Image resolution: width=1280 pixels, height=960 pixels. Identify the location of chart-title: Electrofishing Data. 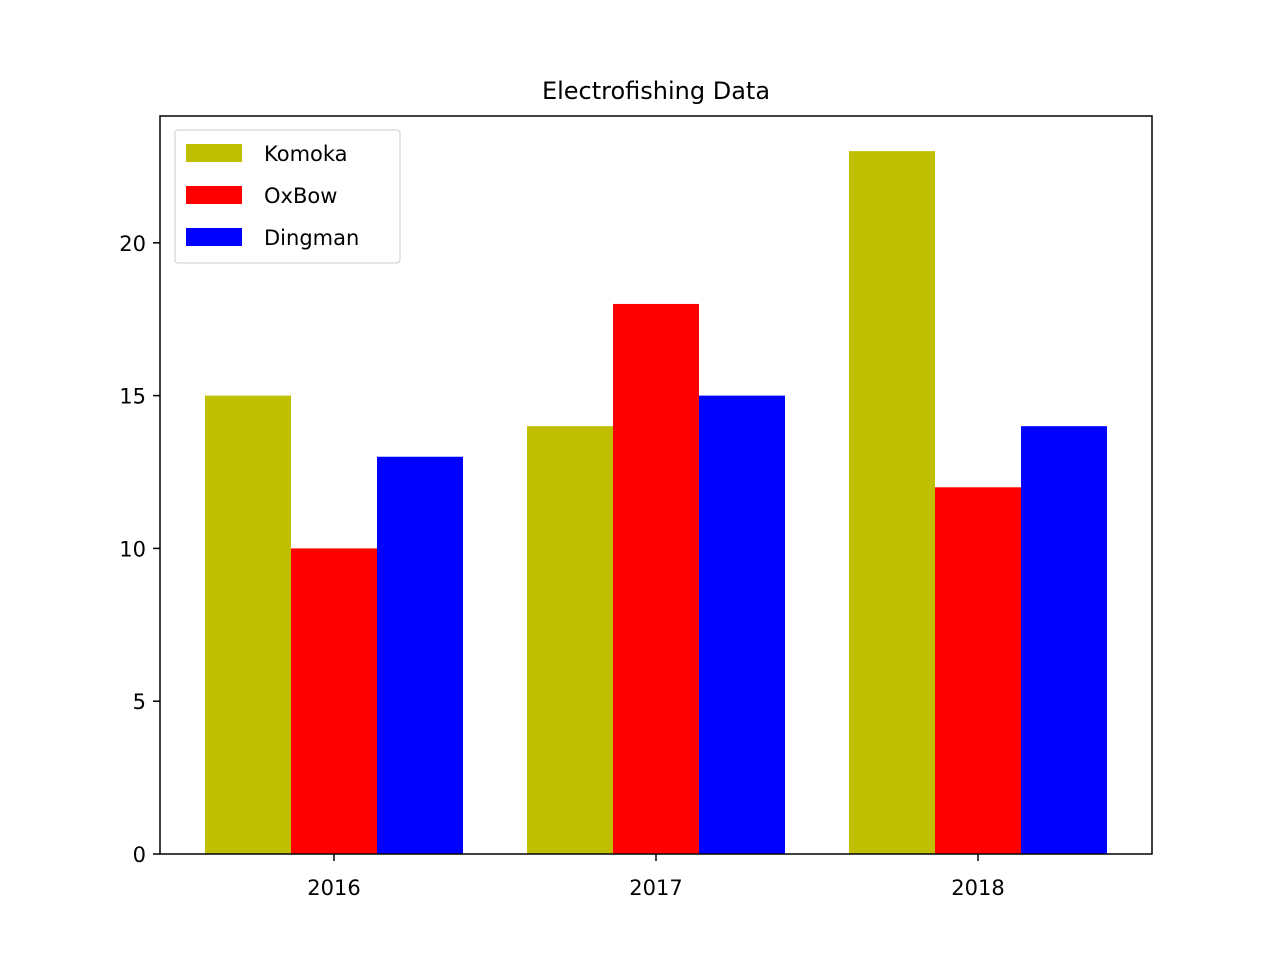
(656, 91).